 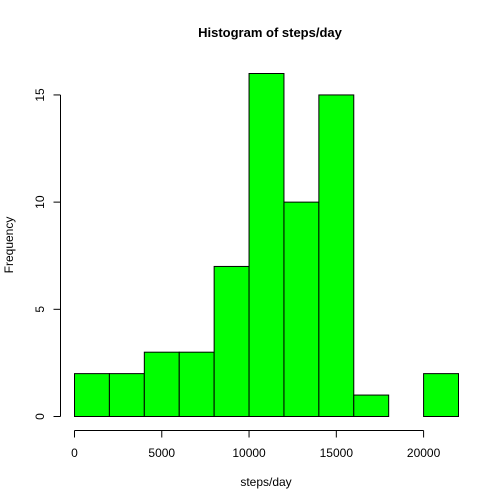 What do you see at coordinates (256, 445) in the screenshot?
I see `x-axis: 0 5000 10000 15000 20000` at bounding box center [256, 445].